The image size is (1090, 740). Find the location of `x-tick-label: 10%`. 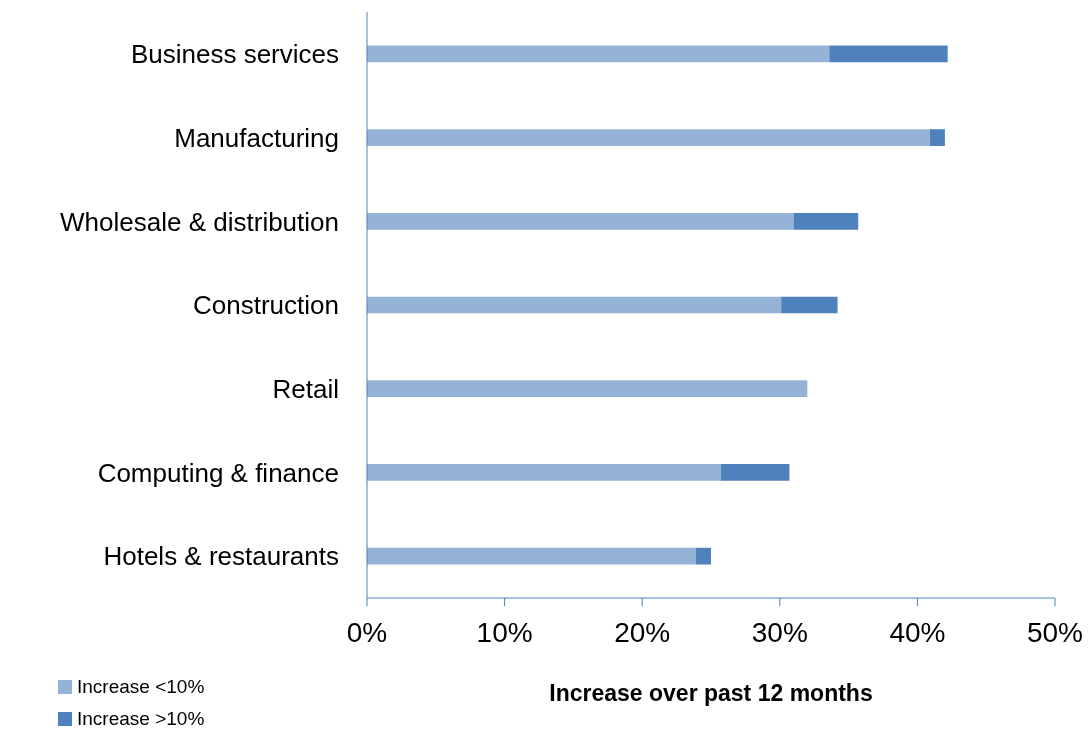

x-tick-label: 10% is located at coordinates (504, 632).